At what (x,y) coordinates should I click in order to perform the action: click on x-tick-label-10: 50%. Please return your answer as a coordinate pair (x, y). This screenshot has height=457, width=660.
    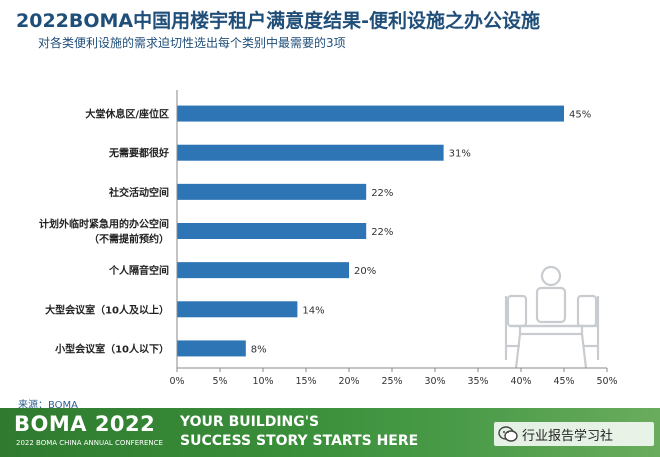
    Looking at the image, I should click on (606, 381).